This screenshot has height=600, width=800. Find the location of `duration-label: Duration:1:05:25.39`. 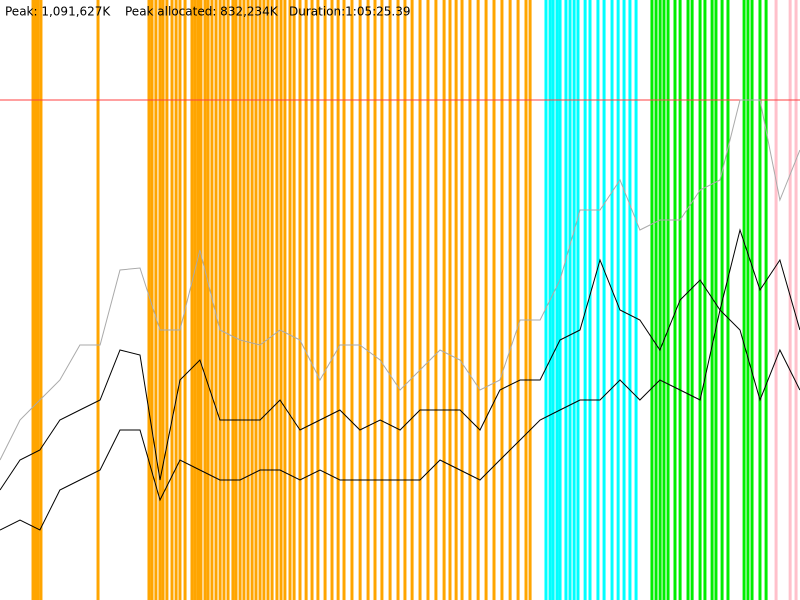

duration-label: Duration:1:05:25.39 is located at coordinates (350, 12).